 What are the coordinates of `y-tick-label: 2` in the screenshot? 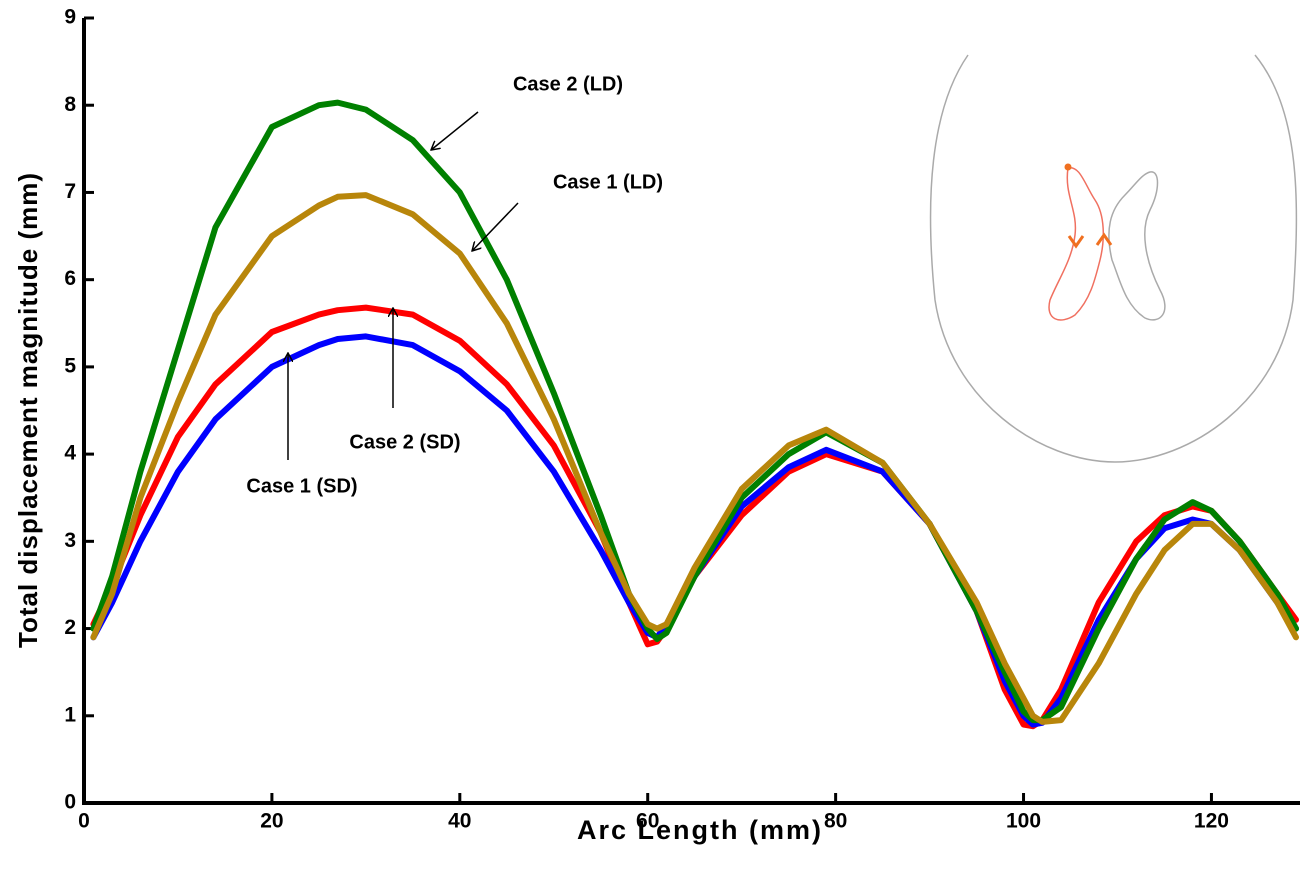 It's located at (70, 627).